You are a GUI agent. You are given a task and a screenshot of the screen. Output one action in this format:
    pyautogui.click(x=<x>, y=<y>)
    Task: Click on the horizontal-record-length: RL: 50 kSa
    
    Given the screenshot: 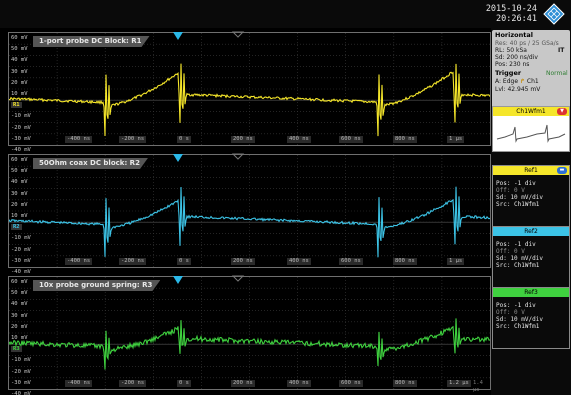 What is the action you would take?
    pyautogui.click(x=511, y=50)
    